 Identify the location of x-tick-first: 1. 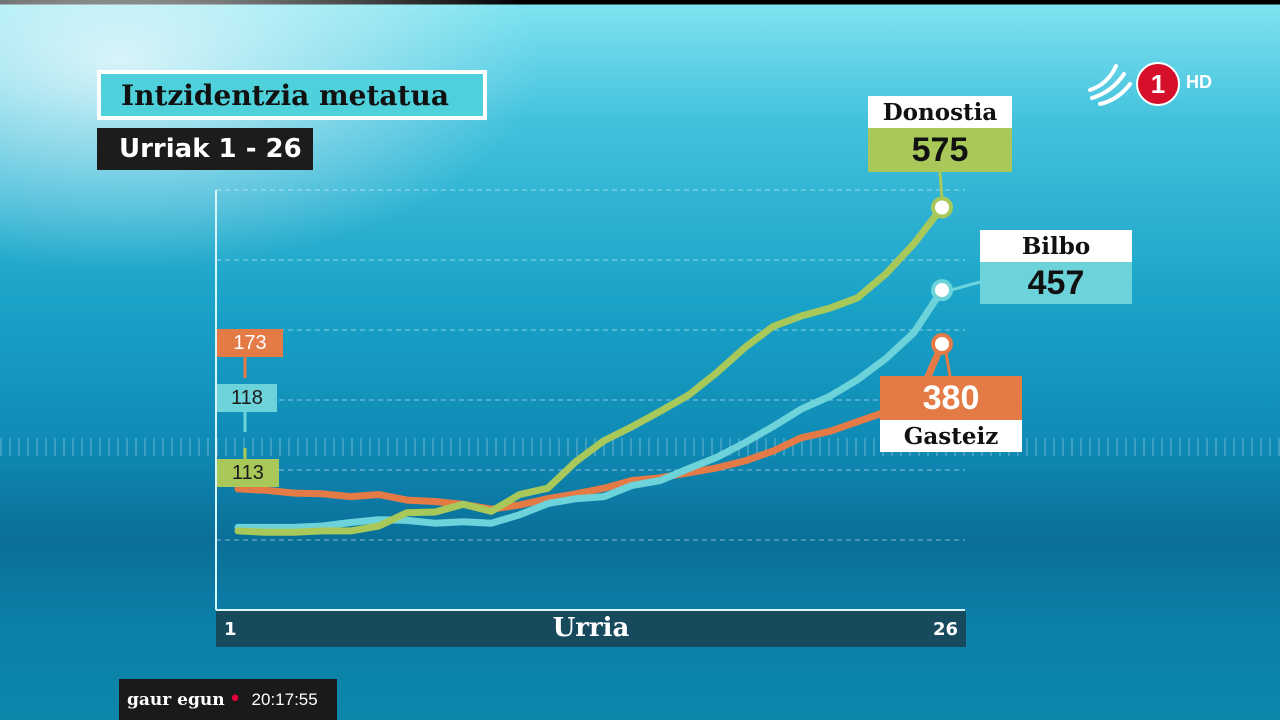
(230, 629).